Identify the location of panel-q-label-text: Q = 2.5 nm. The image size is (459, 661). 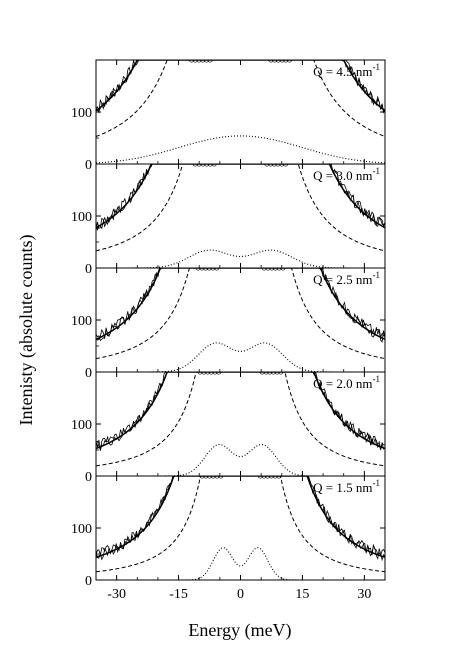
(342, 279).